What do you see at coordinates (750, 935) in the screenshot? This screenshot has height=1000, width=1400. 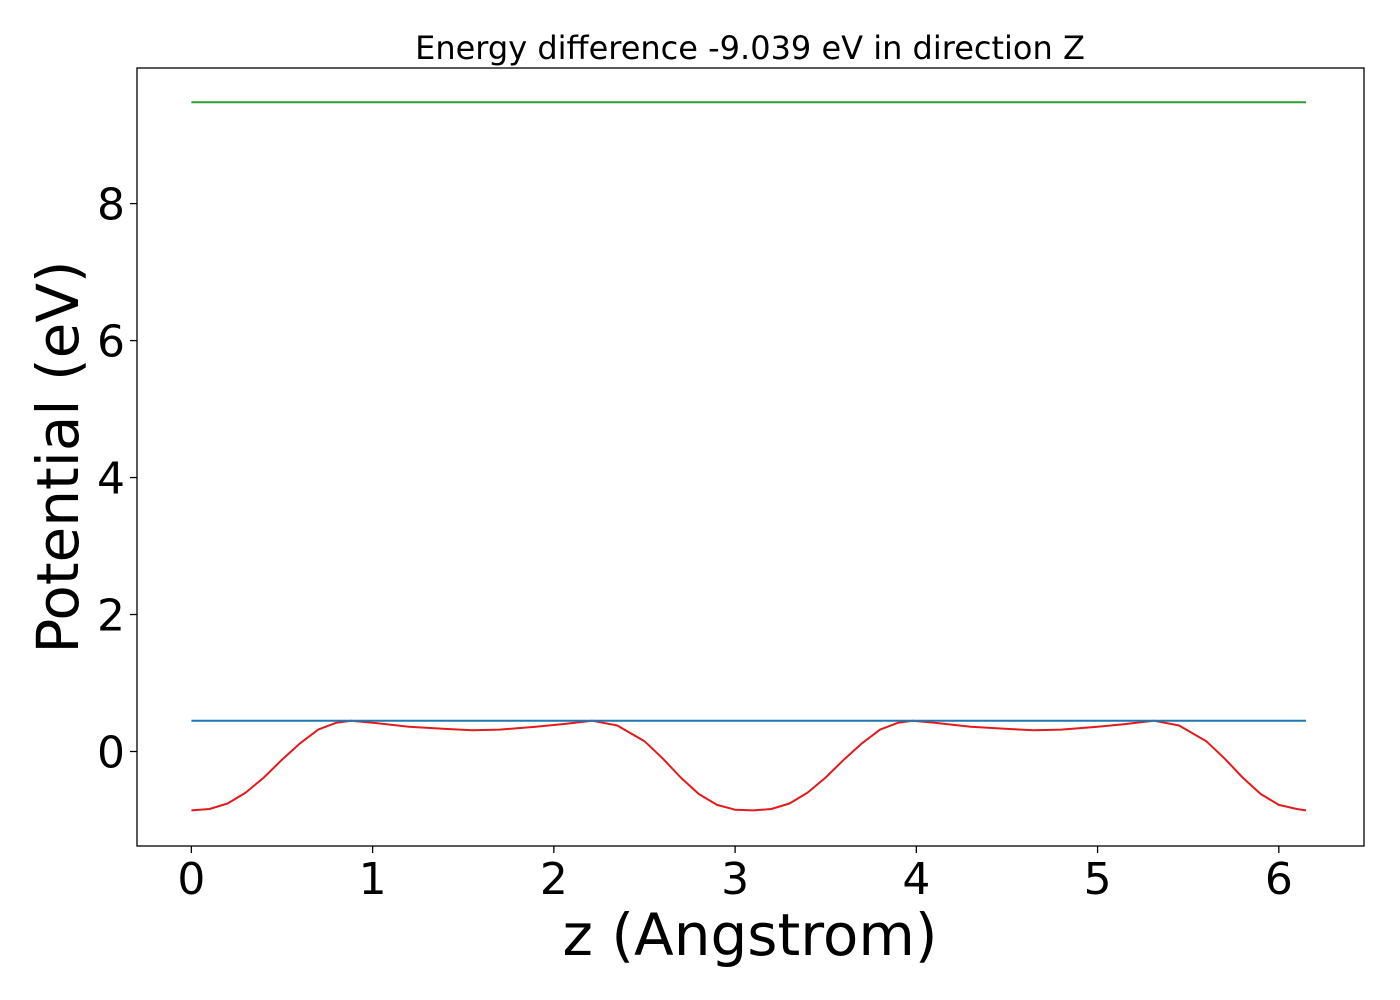 I see `x-axis-label: z (Angstrom)` at bounding box center [750, 935].